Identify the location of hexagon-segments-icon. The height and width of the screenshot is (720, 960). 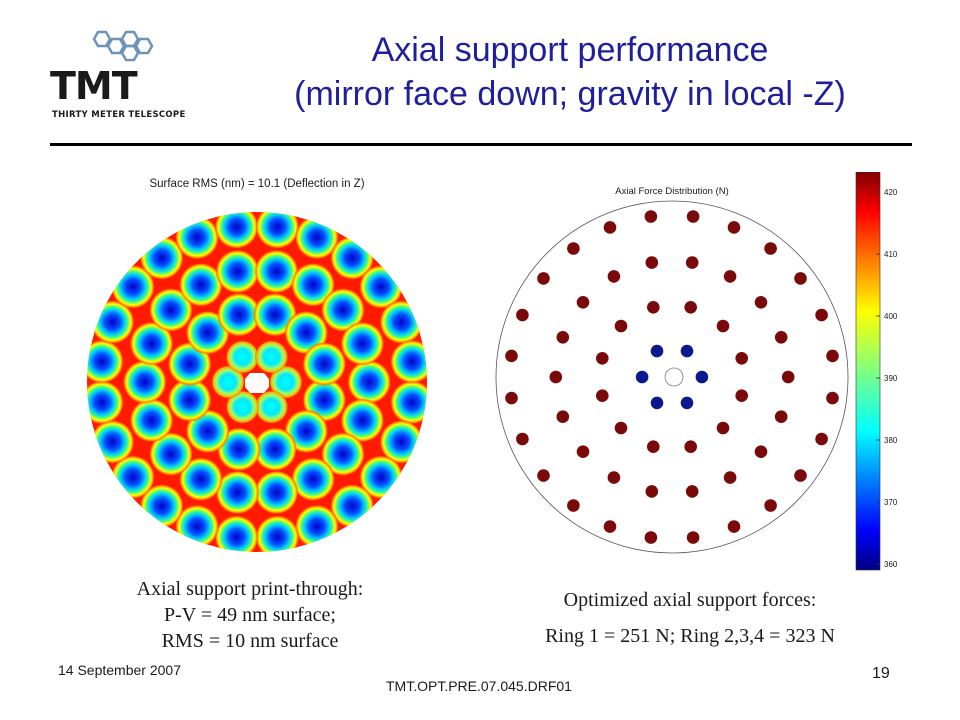
(123, 46).